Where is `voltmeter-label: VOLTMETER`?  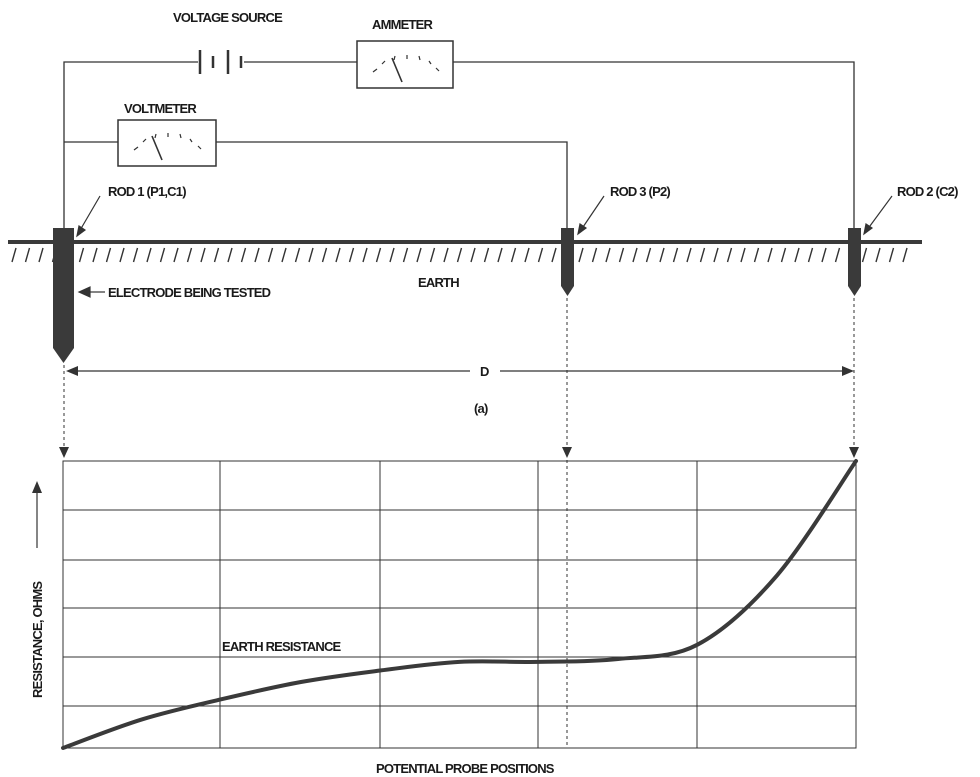 voltmeter-label: VOLTMETER is located at coordinates (160, 108).